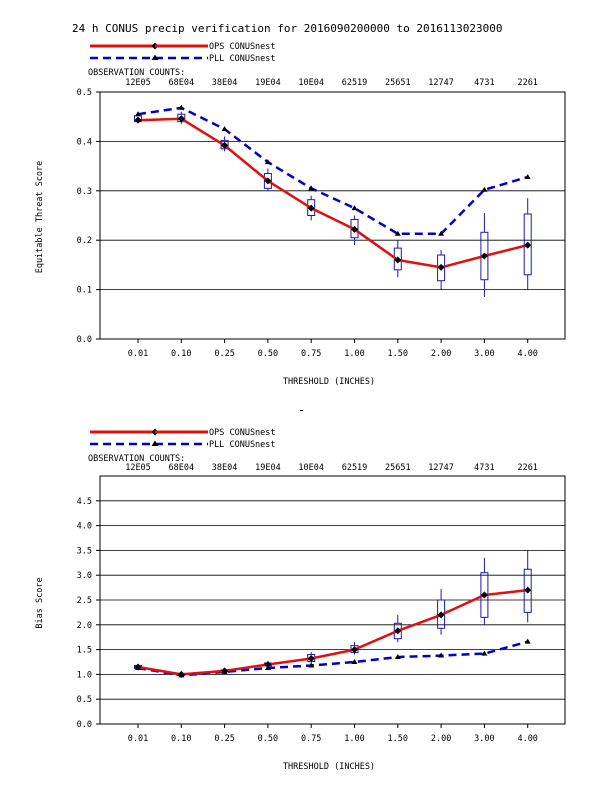 This screenshot has width=612, height=792. I want to click on y-tick-label: 3.0, so click(84, 576).